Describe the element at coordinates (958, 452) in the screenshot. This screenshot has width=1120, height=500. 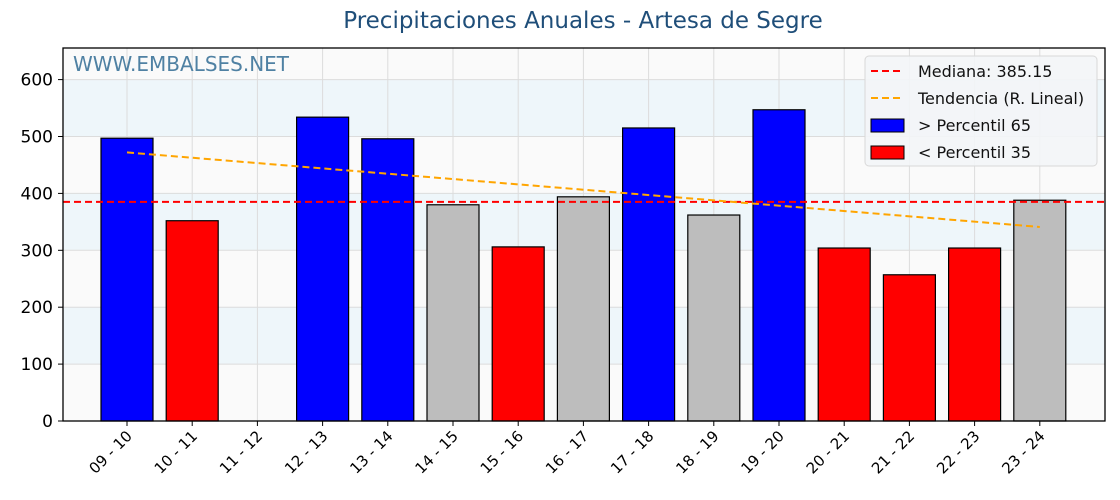
I see `x-tick-label: 22 - 23` at that location.